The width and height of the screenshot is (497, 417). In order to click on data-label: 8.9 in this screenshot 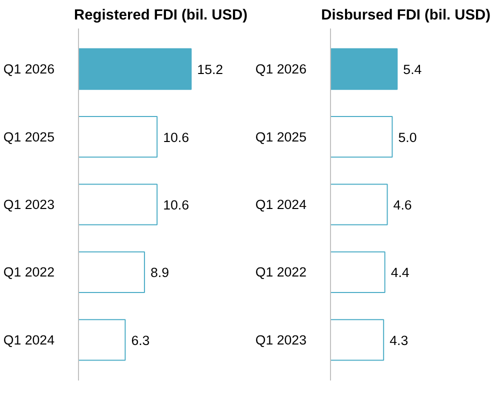, I will do `click(159, 272)`.